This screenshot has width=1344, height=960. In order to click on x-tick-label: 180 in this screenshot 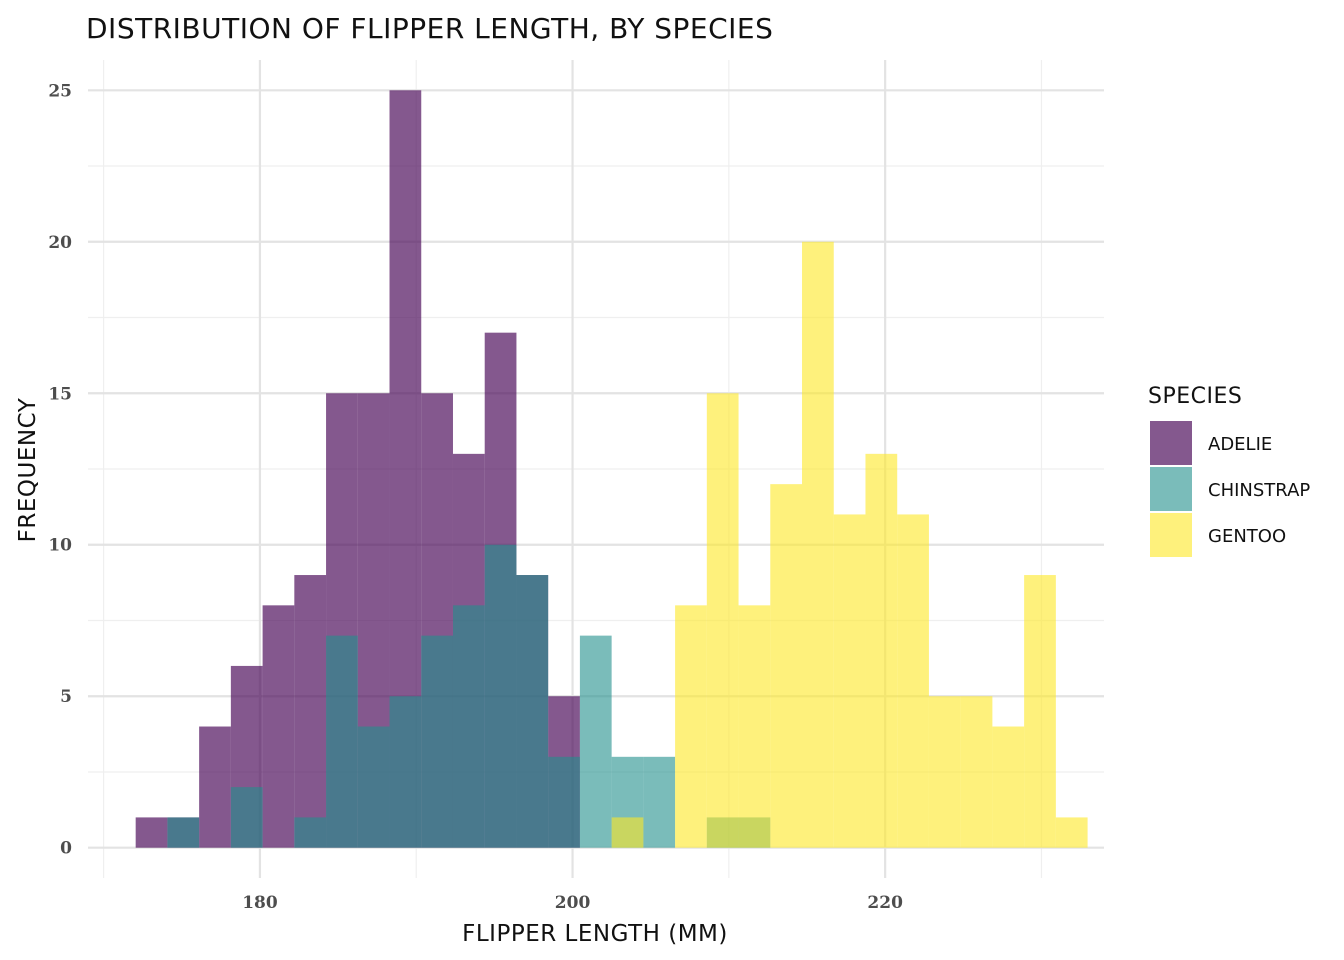, I will do `click(260, 903)`.